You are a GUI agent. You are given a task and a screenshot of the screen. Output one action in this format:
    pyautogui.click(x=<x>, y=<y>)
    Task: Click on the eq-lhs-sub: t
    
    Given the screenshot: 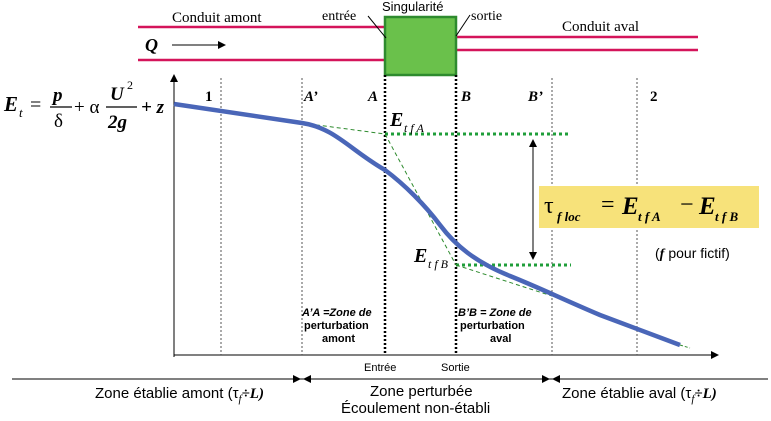 What is the action you would take?
    pyautogui.click(x=21, y=112)
    